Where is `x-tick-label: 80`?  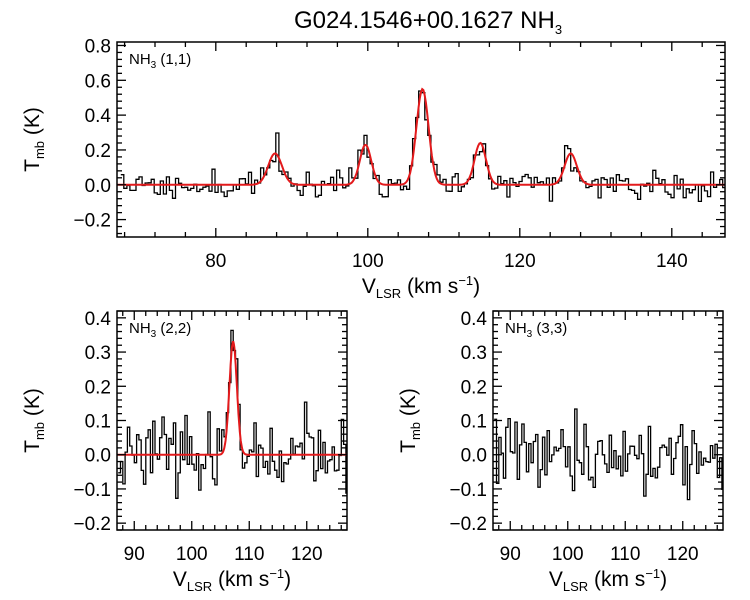
x-tick-label: 80 is located at coordinates (215, 261).